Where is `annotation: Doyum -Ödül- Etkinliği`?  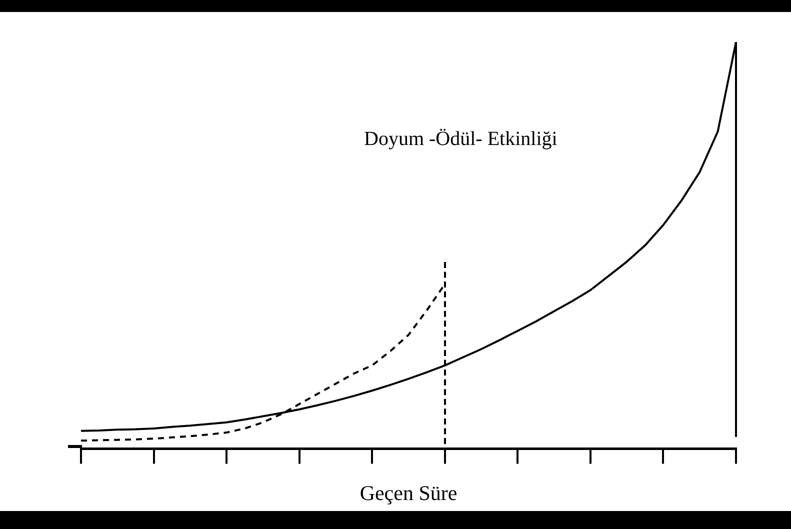 annotation: Doyum -Ödül- Etkinliği is located at coordinates (461, 139).